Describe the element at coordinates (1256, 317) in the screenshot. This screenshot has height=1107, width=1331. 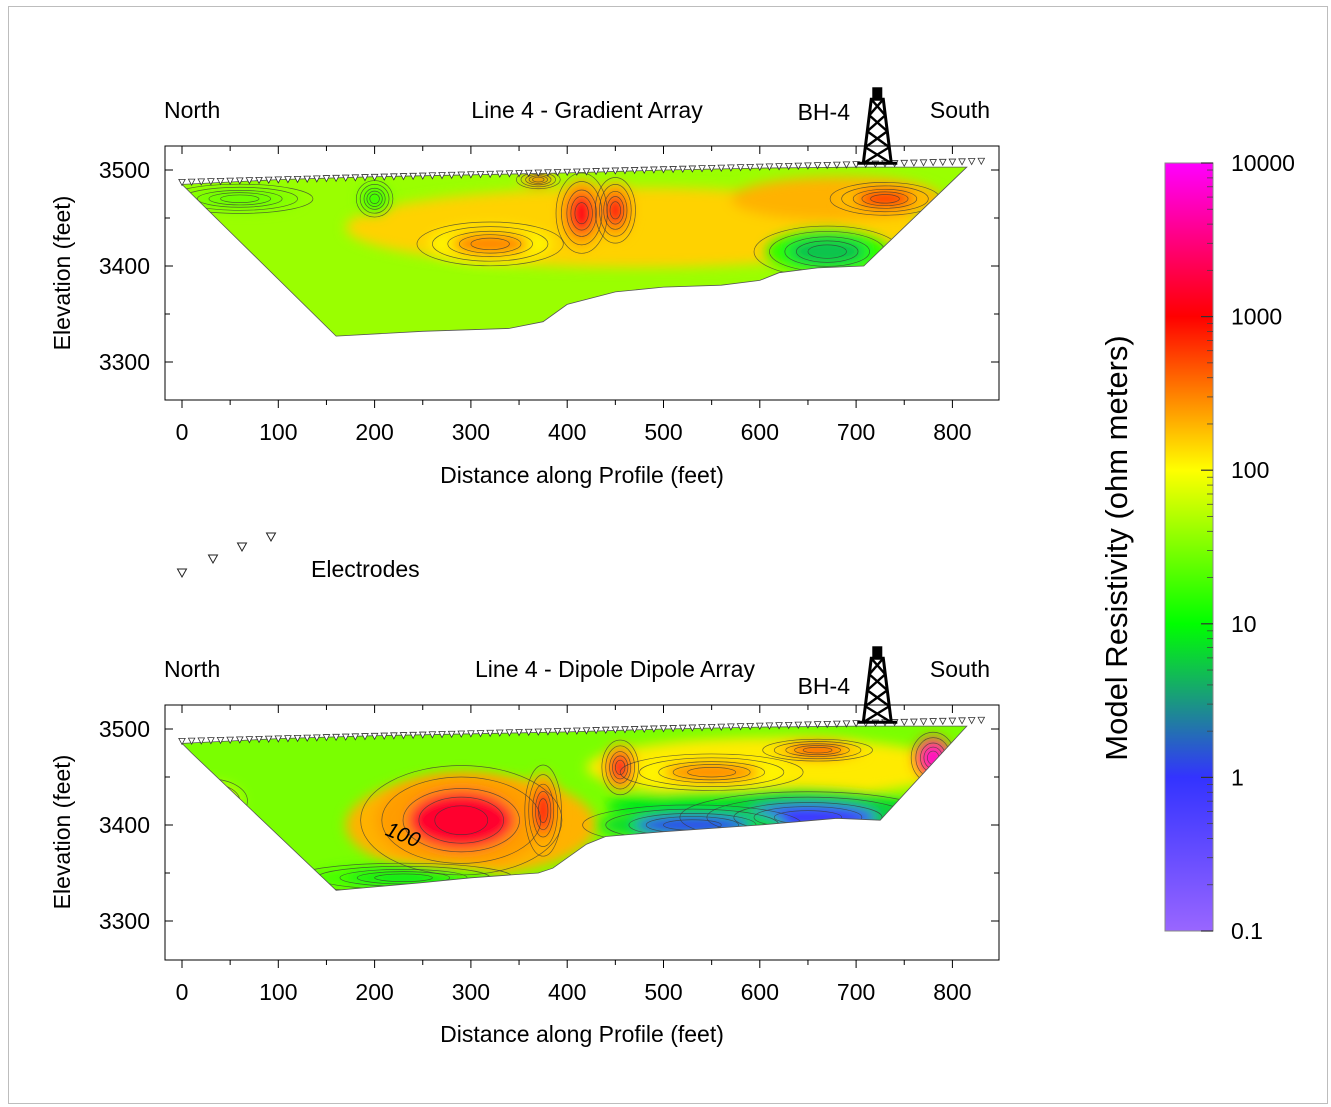
I see `colorbar-tick-label: 1000` at that location.